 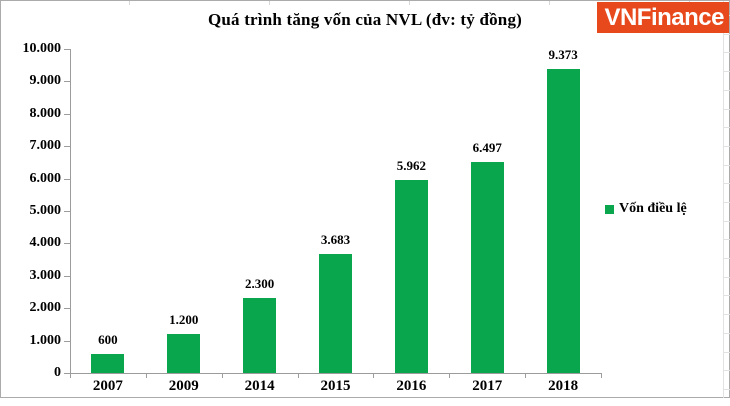 I want to click on y-axis-tick-label: 10.000, so click(x=42, y=48).